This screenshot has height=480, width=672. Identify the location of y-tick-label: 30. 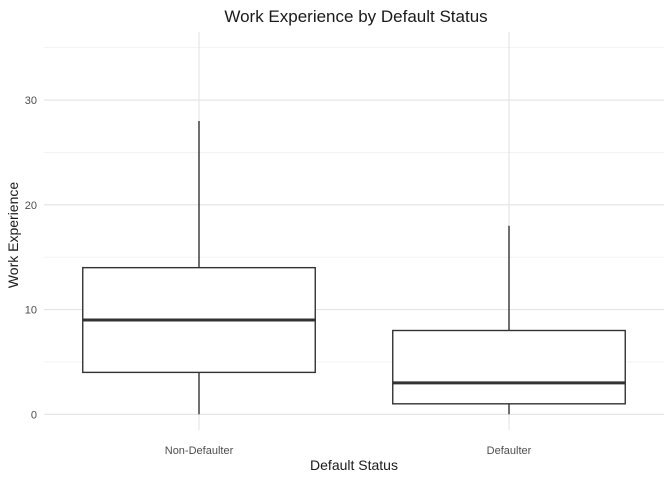
(31, 101).